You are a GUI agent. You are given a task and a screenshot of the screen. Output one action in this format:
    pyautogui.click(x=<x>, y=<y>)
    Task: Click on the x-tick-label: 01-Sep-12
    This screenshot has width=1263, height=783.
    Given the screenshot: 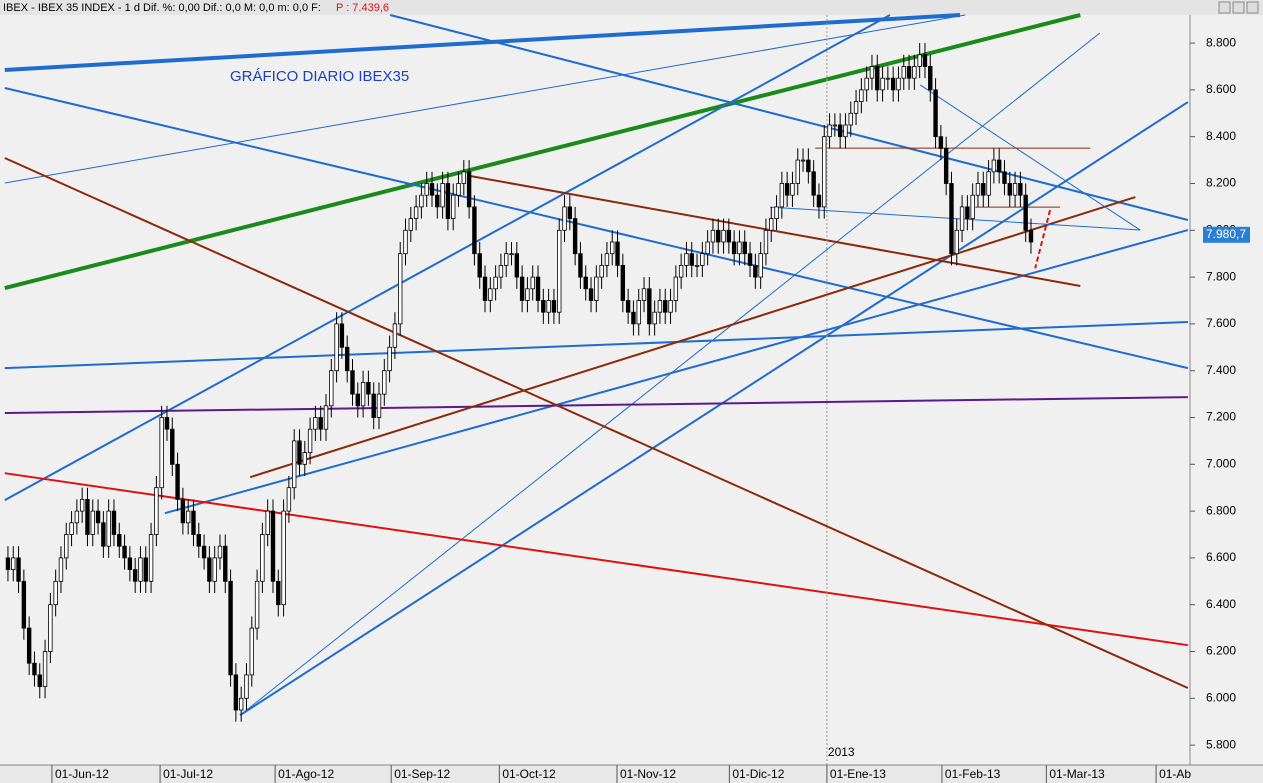 What is the action you would take?
    pyautogui.click(x=422, y=774)
    